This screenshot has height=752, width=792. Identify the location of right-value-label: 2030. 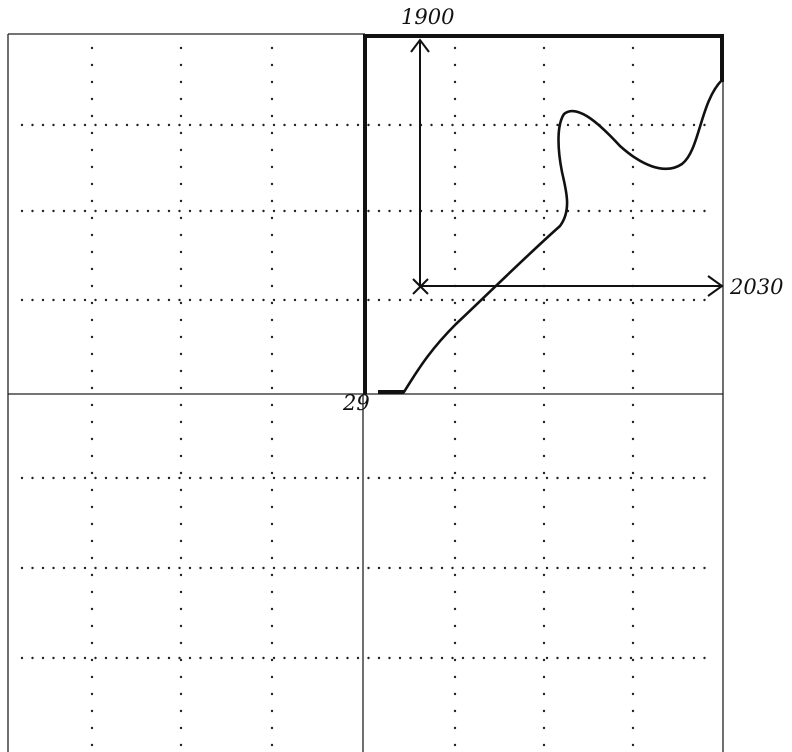
(756, 287).